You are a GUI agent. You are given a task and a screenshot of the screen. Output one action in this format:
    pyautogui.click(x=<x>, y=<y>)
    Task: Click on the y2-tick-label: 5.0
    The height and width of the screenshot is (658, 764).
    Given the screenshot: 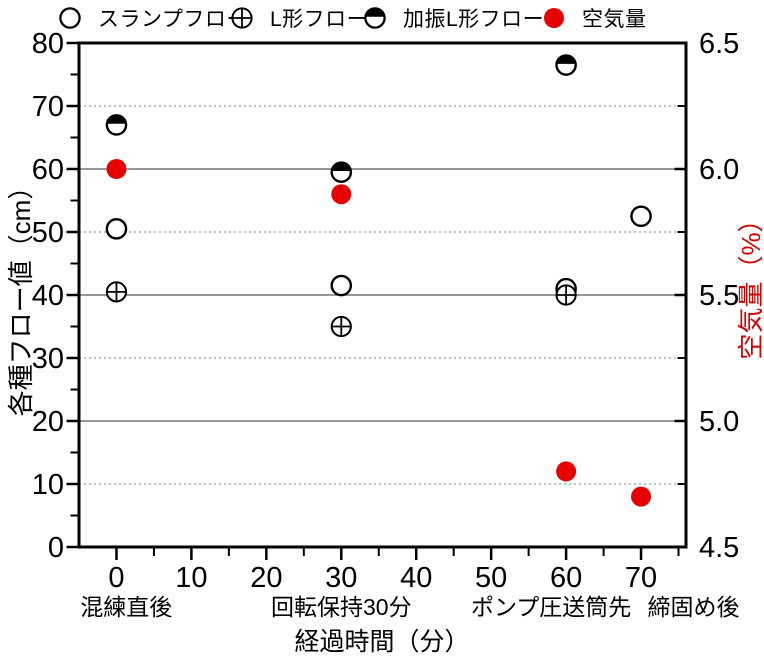 What is the action you would take?
    pyautogui.click(x=719, y=422)
    